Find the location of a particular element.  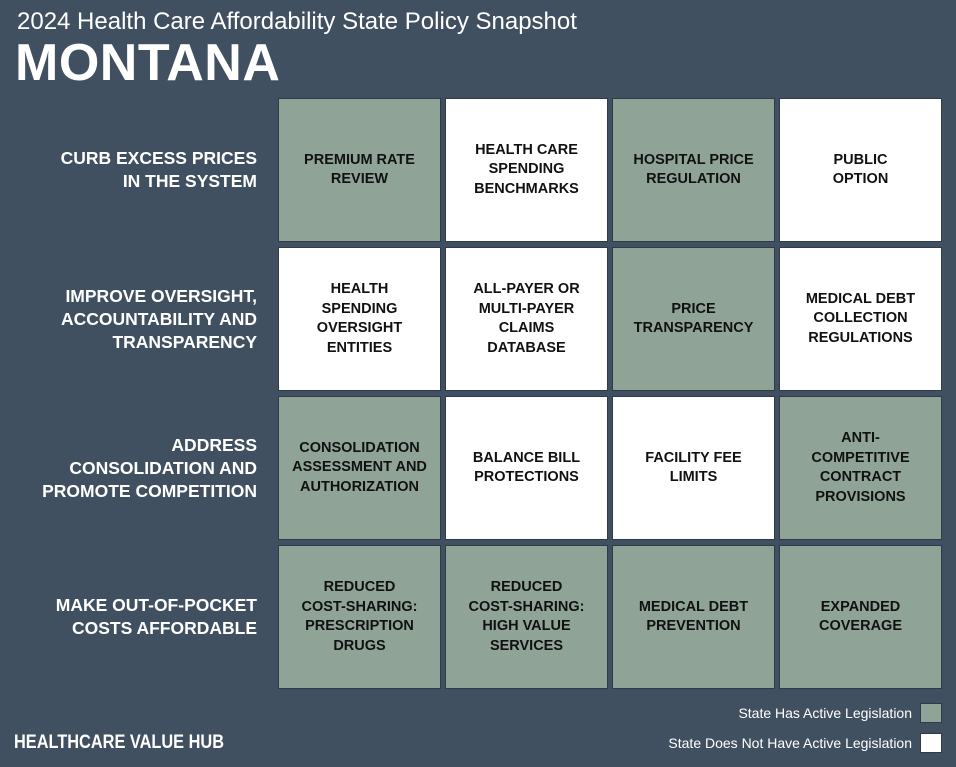

policy-cell-label: ANTI- COMPETITIVE CONTRACT PROVISIONS is located at coordinates (860, 467).